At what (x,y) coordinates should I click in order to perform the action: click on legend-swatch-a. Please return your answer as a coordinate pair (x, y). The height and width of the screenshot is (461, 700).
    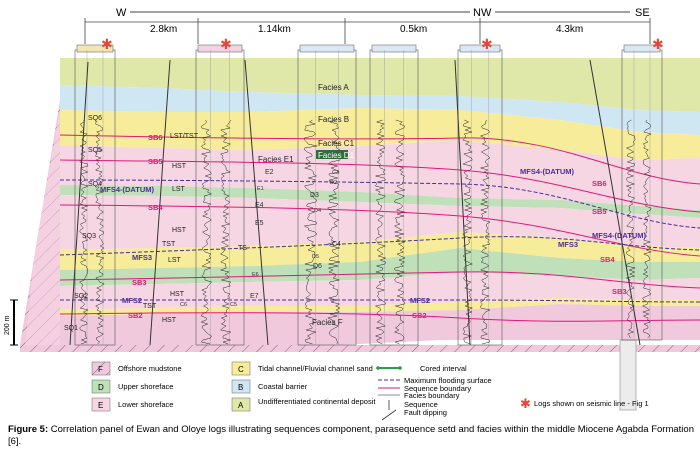
    Looking at the image, I should click on (241, 404).